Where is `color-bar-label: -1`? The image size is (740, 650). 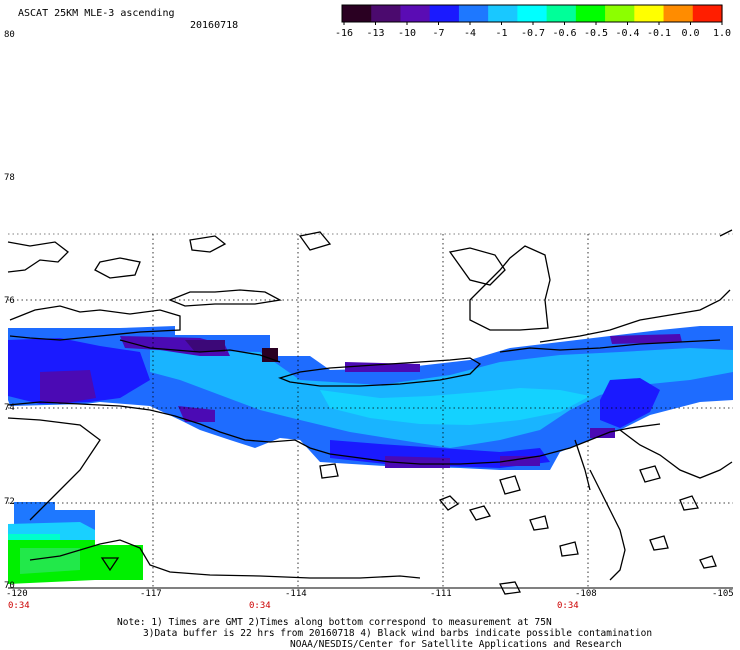
color-bar-label: -1 is located at coordinates (501, 33).